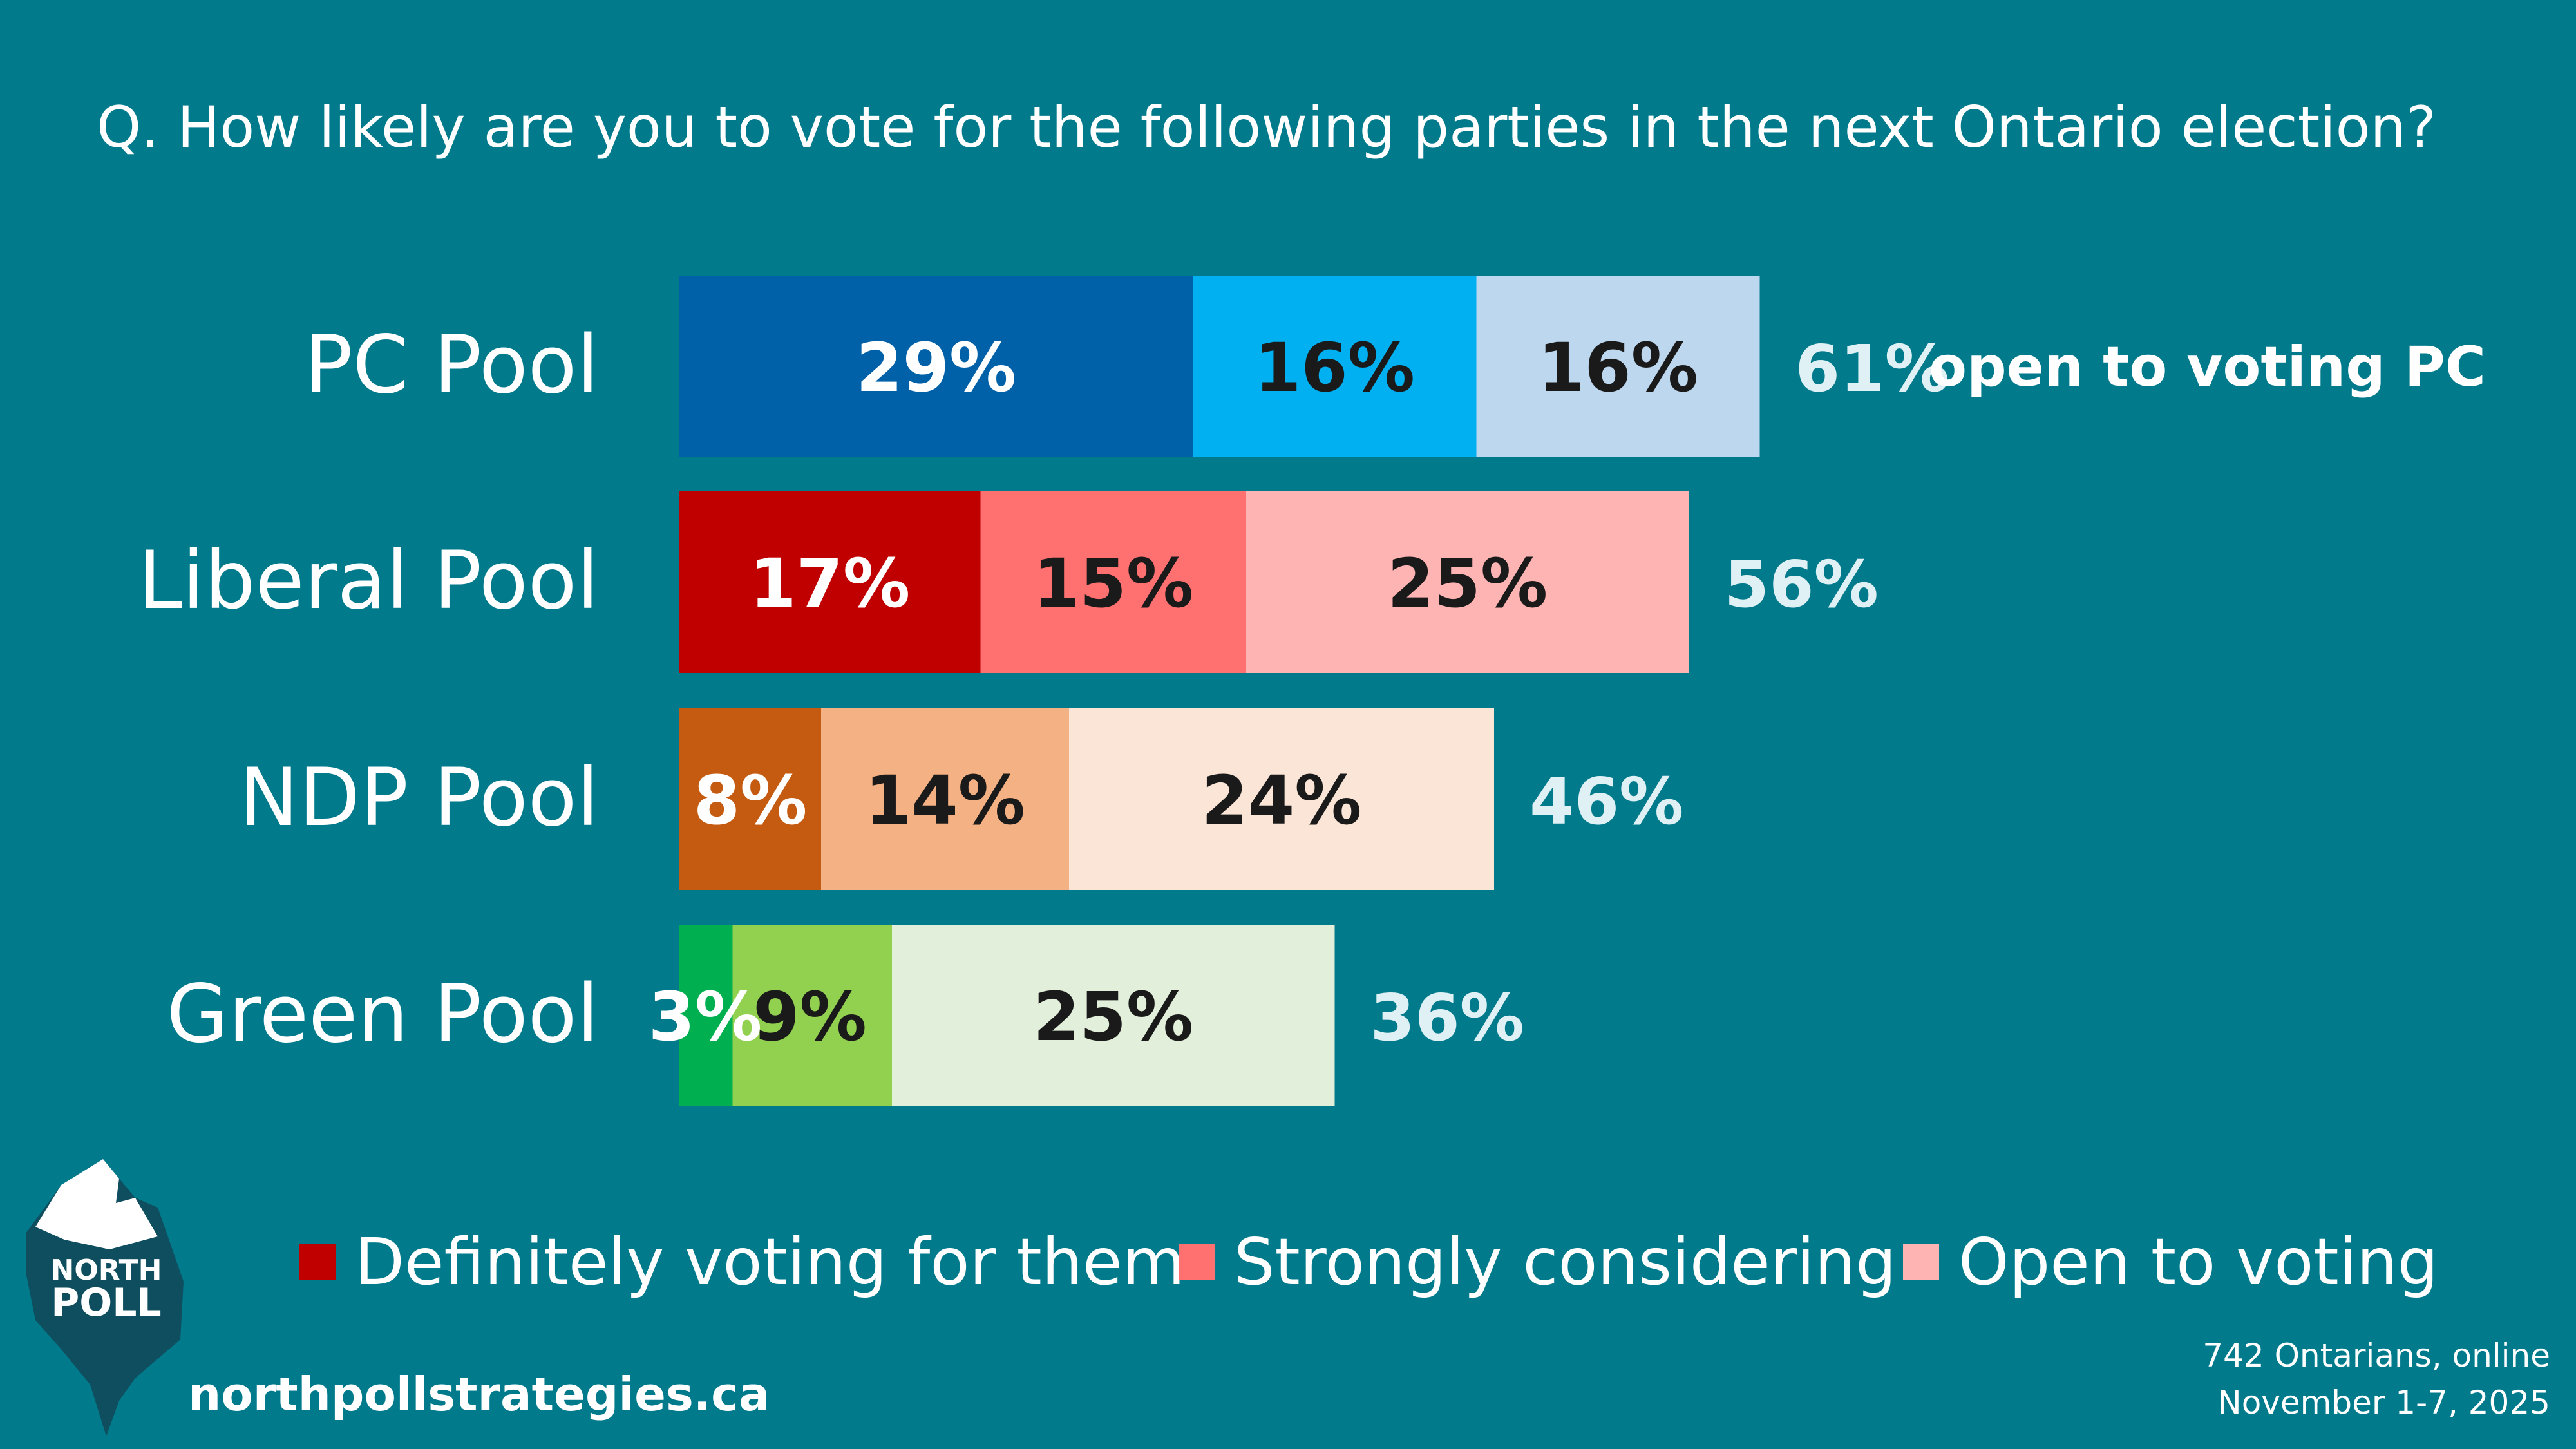 The width and height of the screenshot is (2576, 1449). I want to click on data-label: 9%, so click(810, 1017).